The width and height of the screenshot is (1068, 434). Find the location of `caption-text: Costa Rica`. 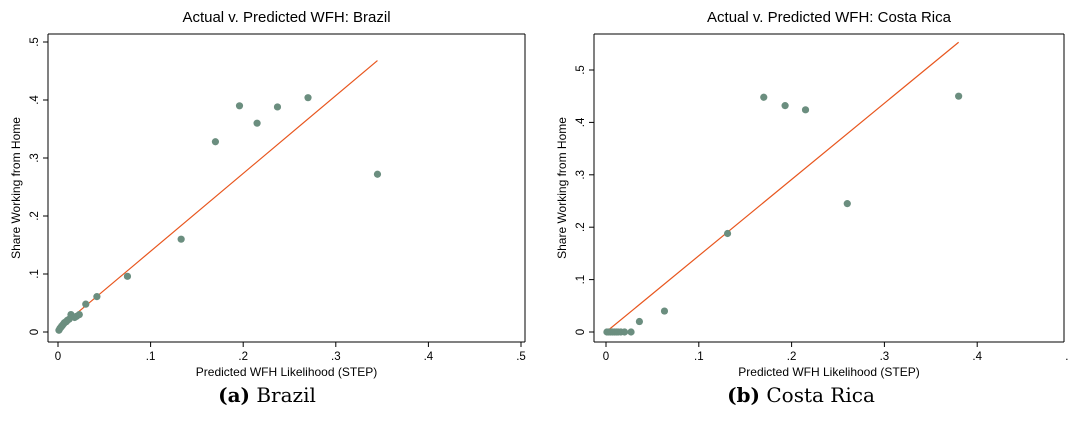

caption-text: Costa Rica is located at coordinates (820, 395).